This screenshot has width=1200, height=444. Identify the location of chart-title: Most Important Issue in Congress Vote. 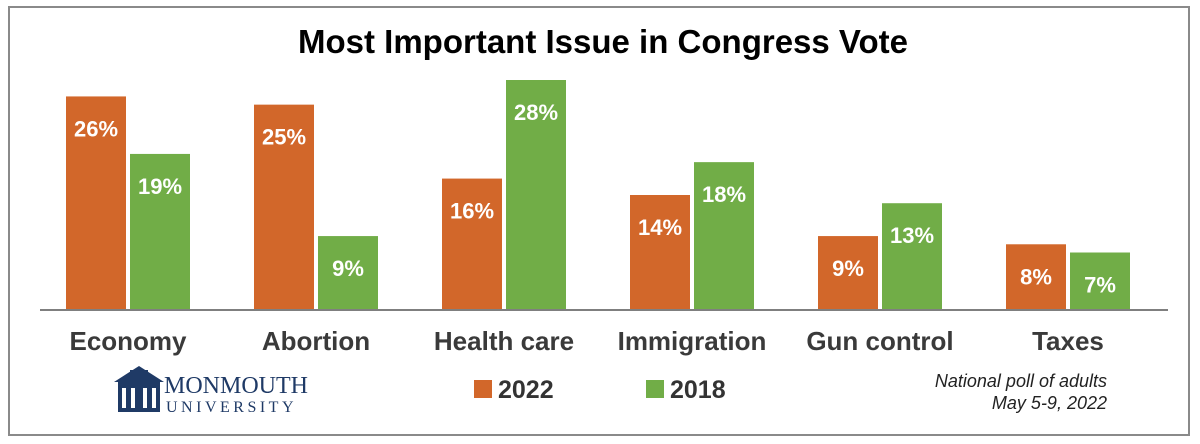
(603, 41).